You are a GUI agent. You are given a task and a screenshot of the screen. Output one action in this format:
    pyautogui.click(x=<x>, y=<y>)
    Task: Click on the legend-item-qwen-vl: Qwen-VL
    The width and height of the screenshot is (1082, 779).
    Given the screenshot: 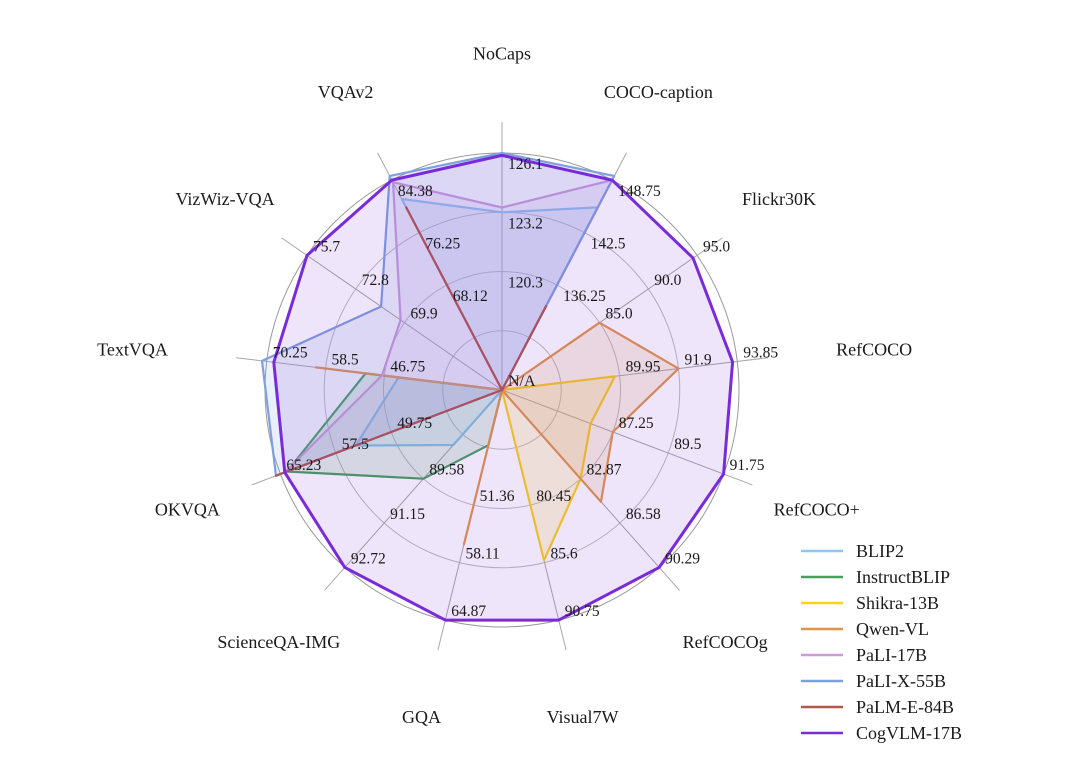 What is the action you would take?
    pyautogui.click(x=865, y=629)
    